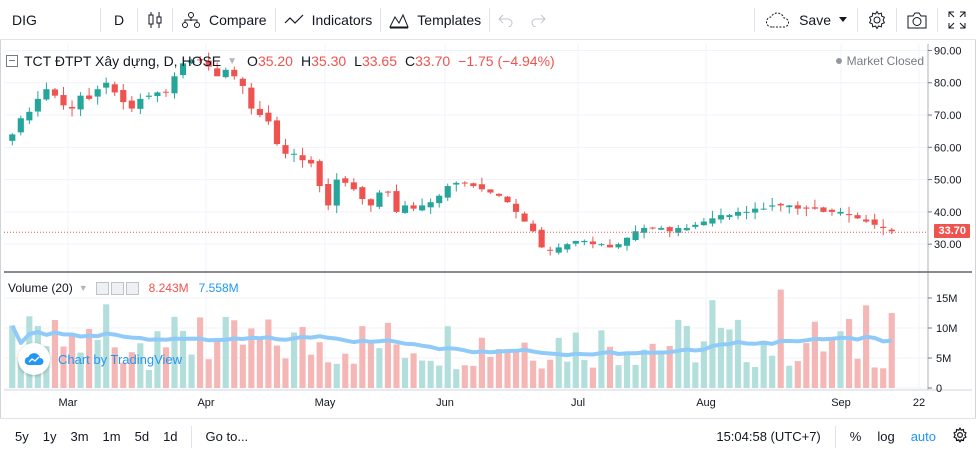 This screenshot has width=976, height=454. Describe the element at coordinates (838, 61) in the screenshot. I see `status-dot` at that location.